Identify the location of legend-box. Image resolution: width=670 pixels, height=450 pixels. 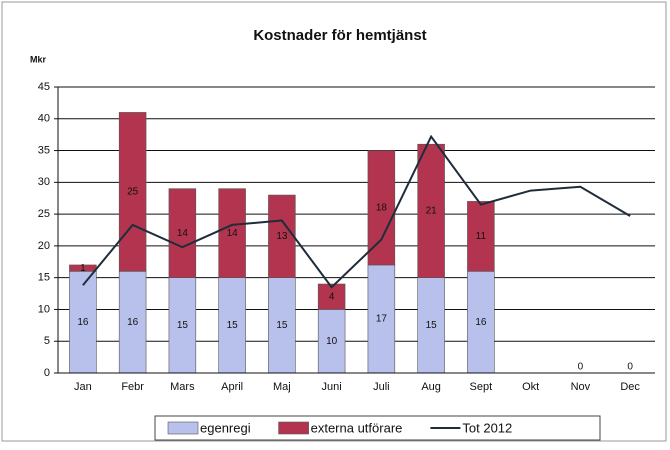
(377, 428).